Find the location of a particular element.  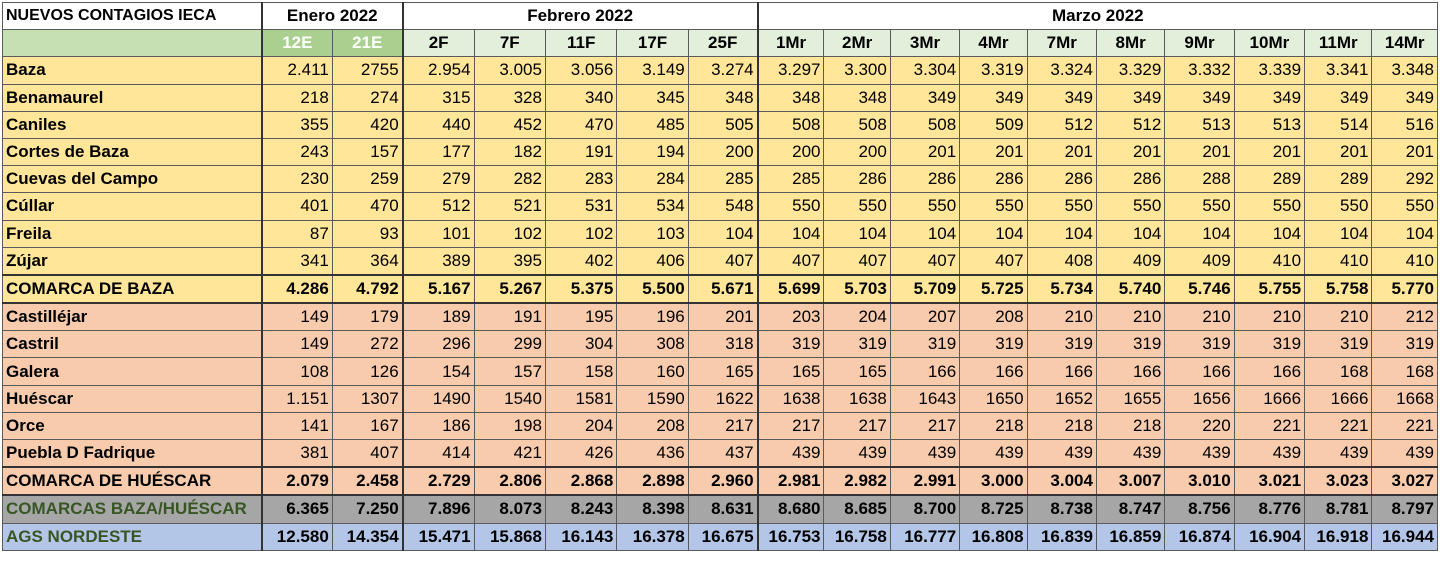

table-cell: 8.073 is located at coordinates (509, 509).